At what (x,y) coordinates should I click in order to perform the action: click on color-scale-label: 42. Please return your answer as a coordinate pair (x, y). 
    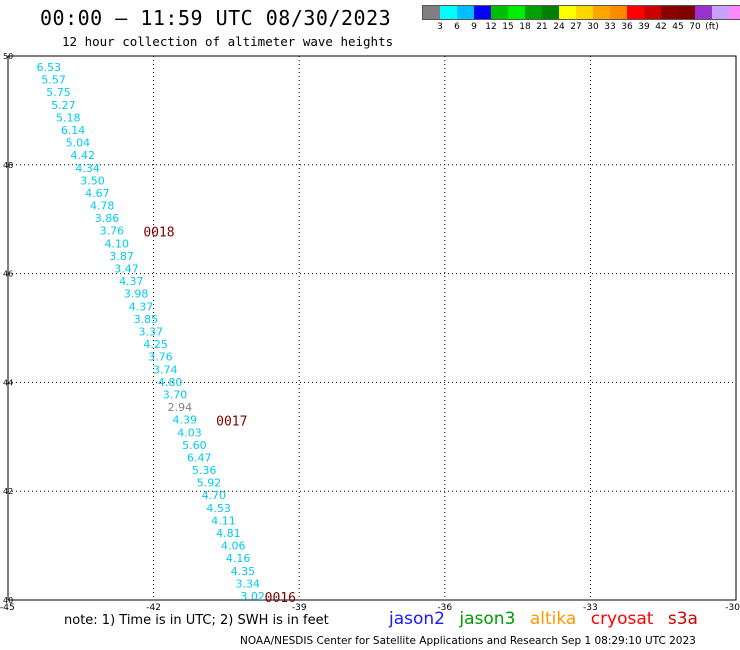
    Looking at the image, I should click on (661, 27).